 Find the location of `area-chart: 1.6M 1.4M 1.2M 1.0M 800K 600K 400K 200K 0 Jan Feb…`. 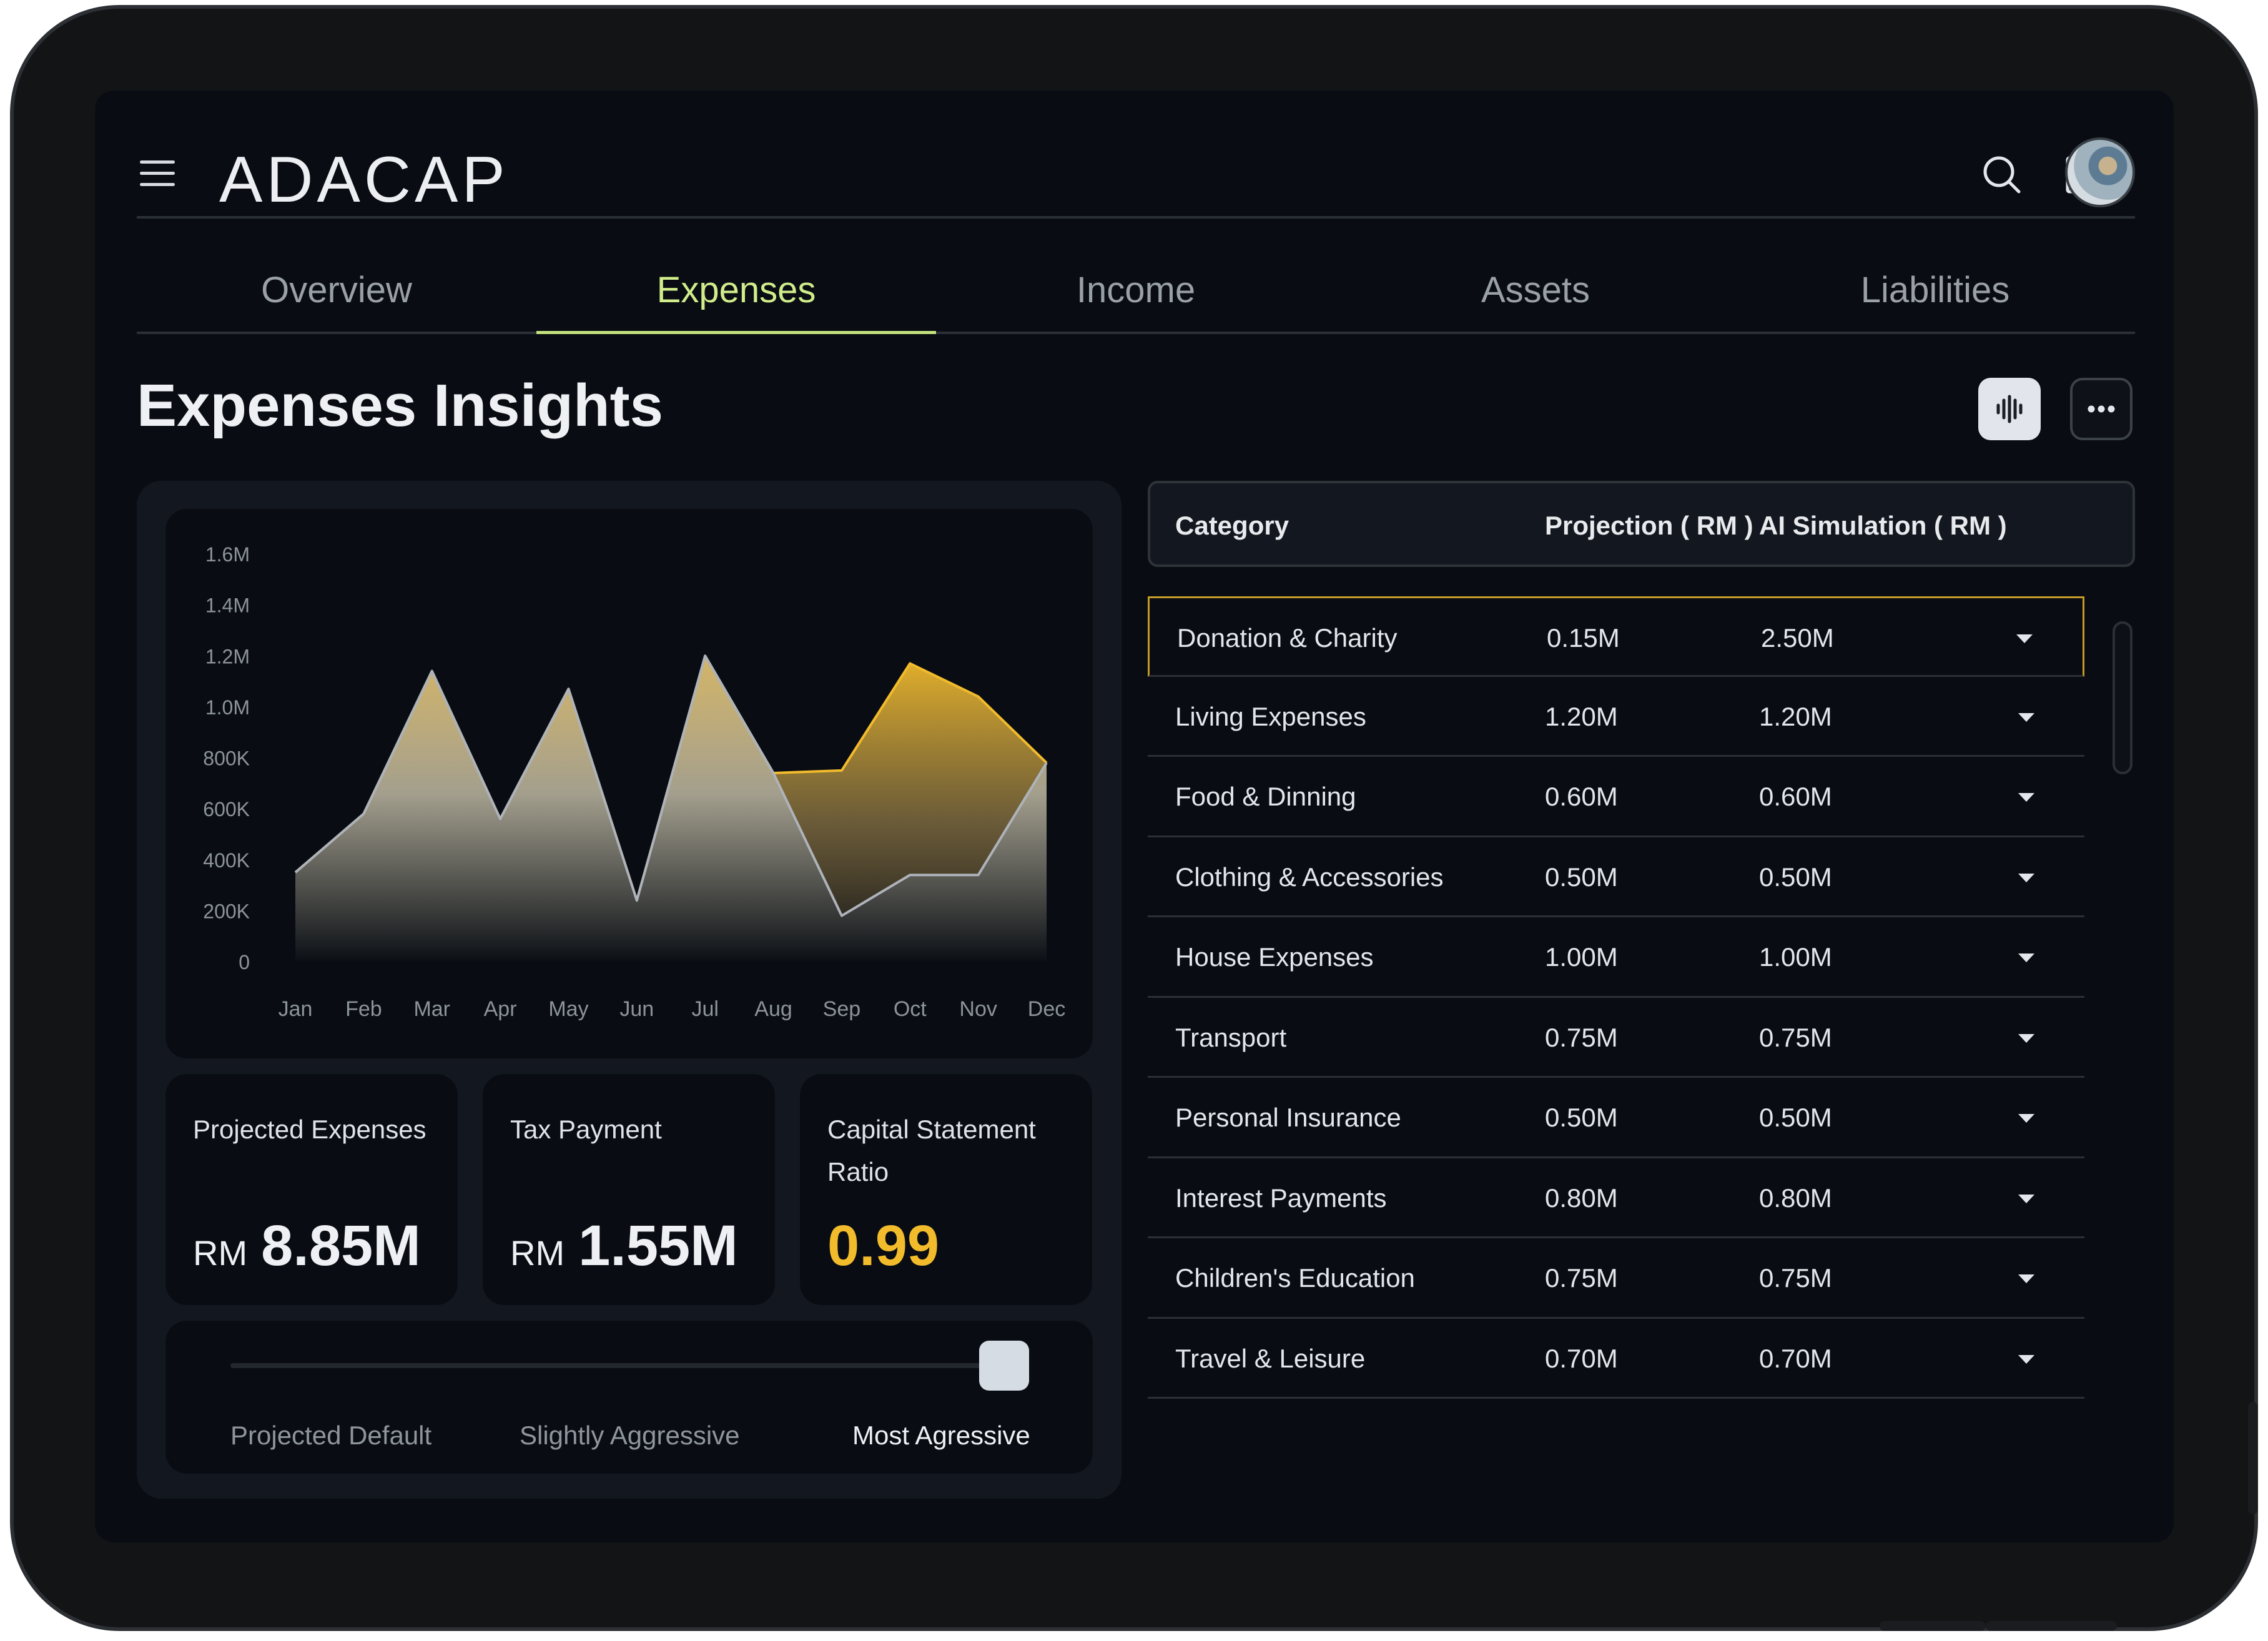

area-chart: 1.6M 1.4M 1.2M 1.0M 800K 600K 400K 200K 0 Jan Feb… is located at coordinates (634, 782).